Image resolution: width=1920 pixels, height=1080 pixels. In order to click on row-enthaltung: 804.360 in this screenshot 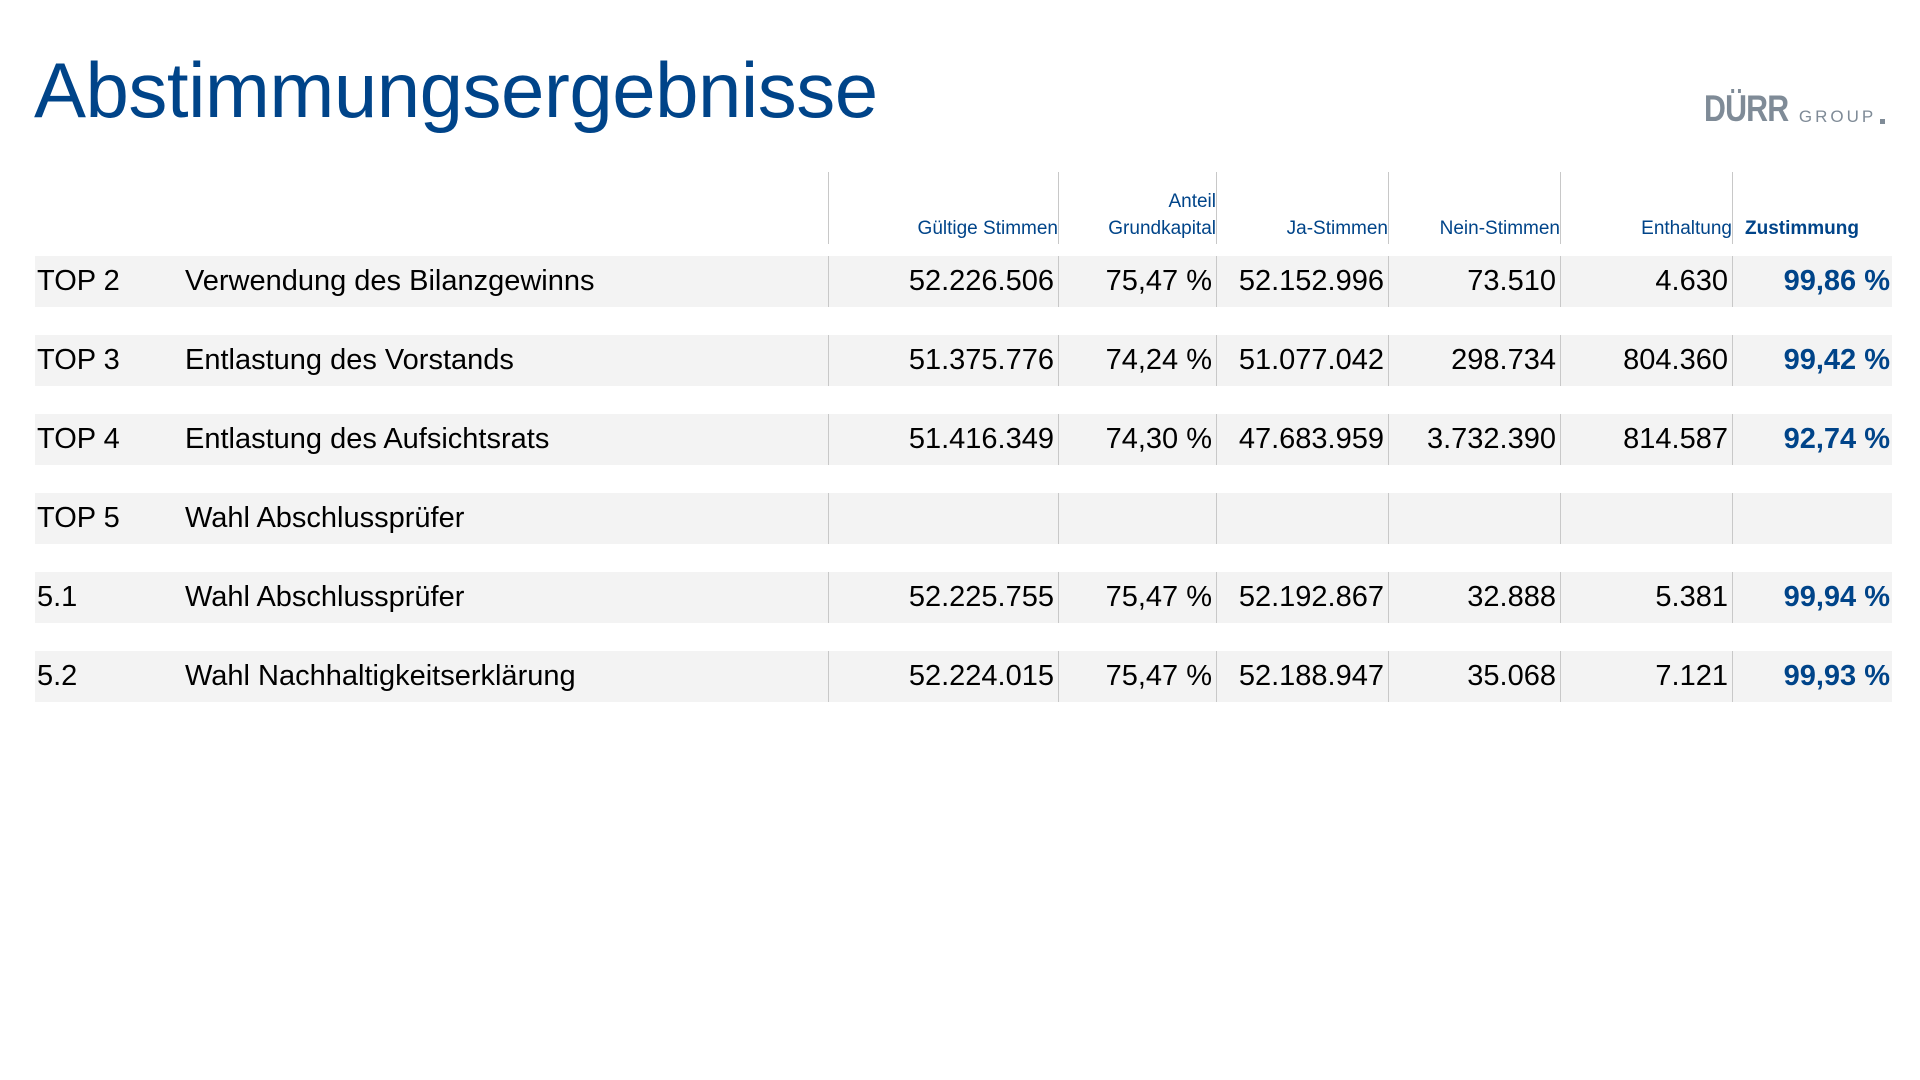, I will do `click(1646, 360)`.